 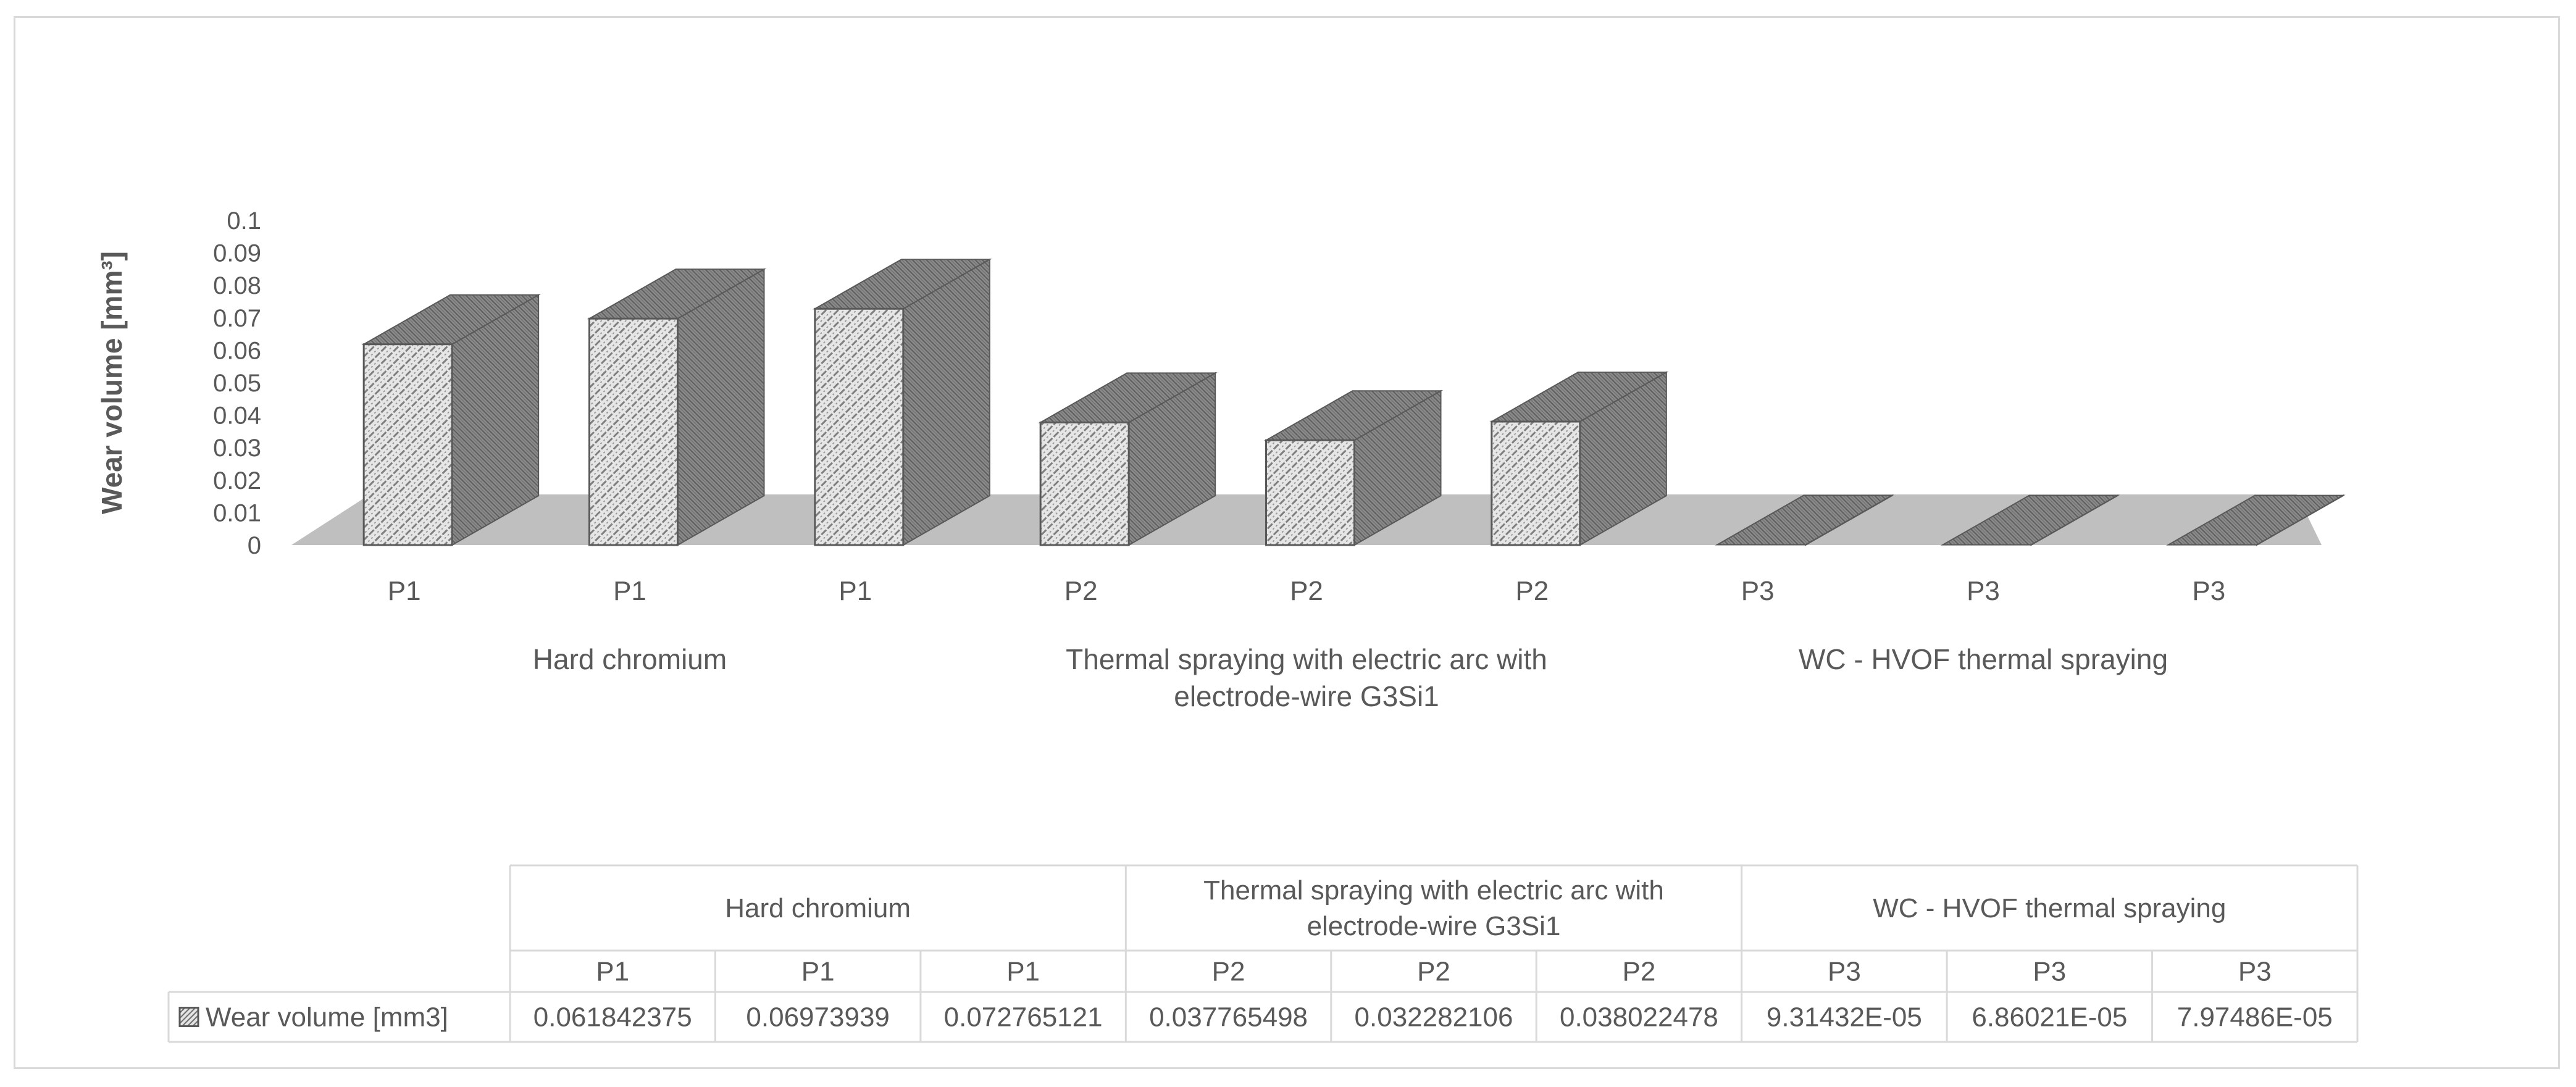 I want to click on x-group-label: electrode-wire G3Si1, so click(x=1307, y=696).